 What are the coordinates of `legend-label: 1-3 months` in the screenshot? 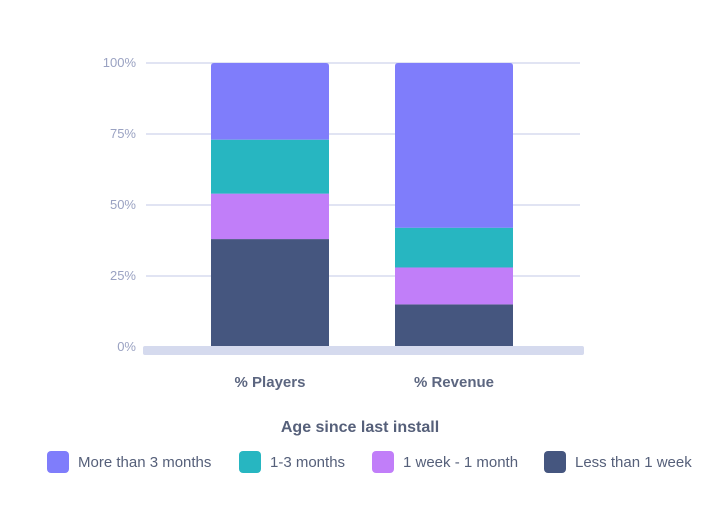 It's located at (307, 462).